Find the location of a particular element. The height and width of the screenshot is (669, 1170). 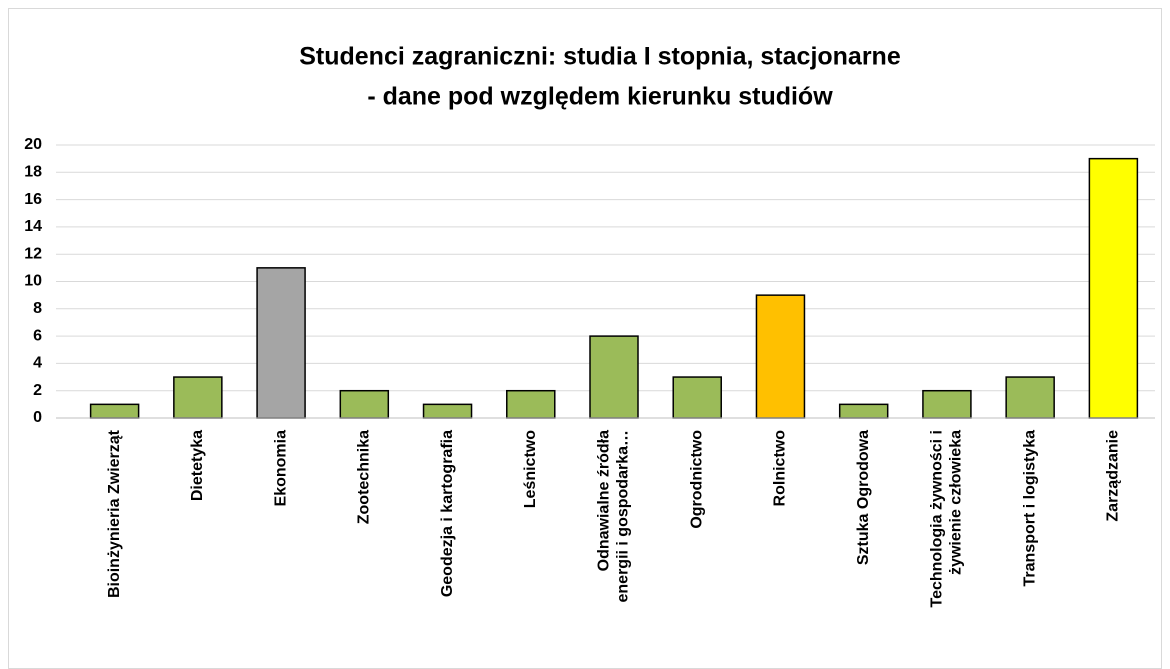

x-tick-label: Technologia żywności i żywienie człowieka is located at coordinates (947, 519).